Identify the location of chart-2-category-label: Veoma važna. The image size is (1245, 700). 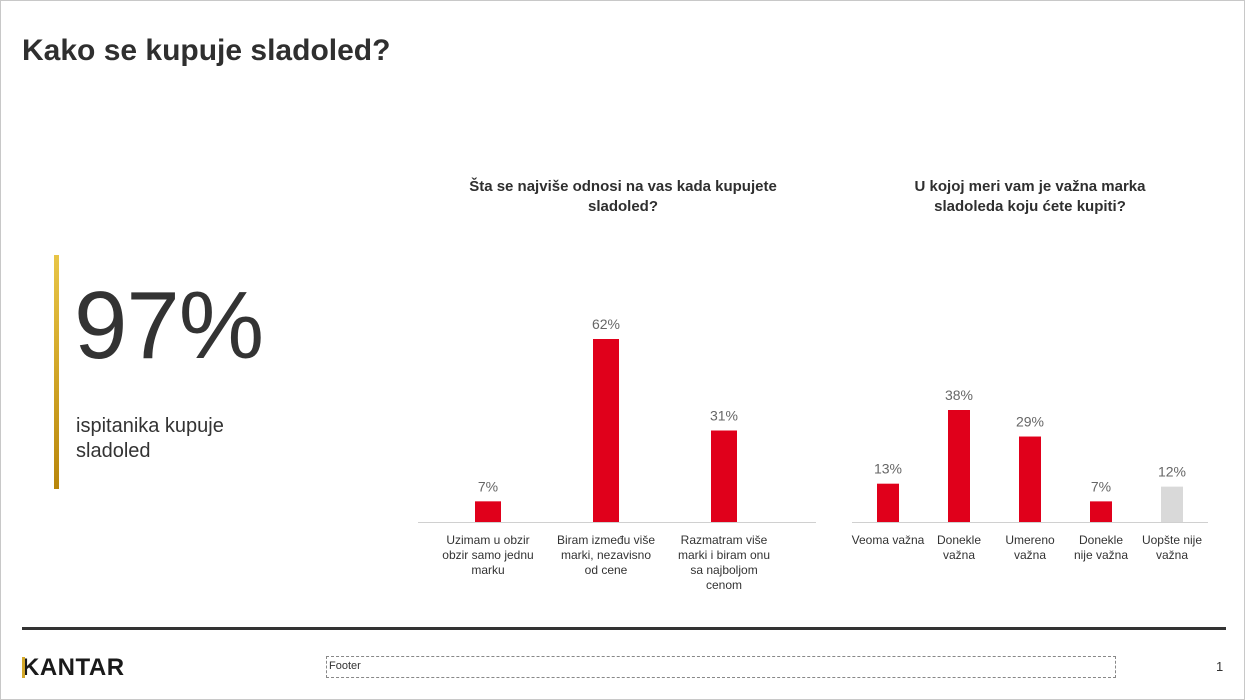
(888, 540).